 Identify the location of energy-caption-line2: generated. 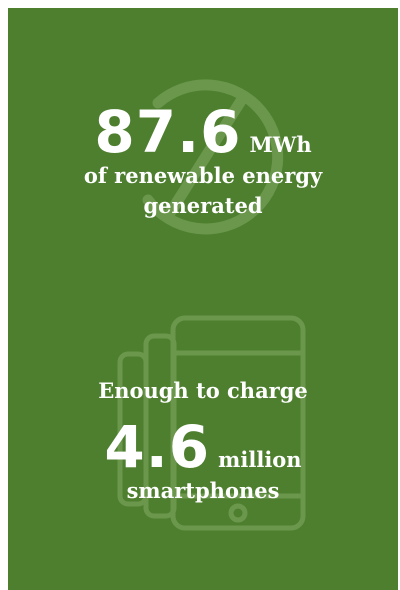
(203, 205).